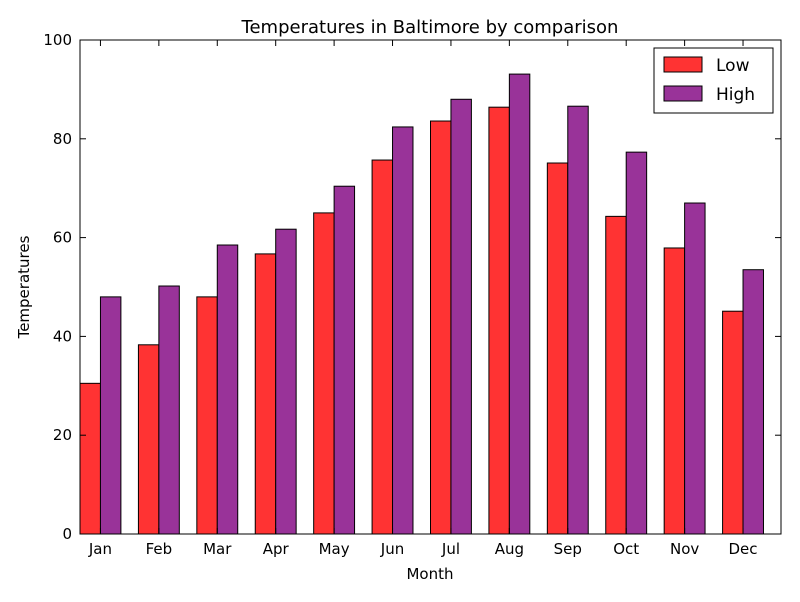  Describe the element at coordinates (90, 458) in the screenshot. I see `bar-low-jan` at that location.